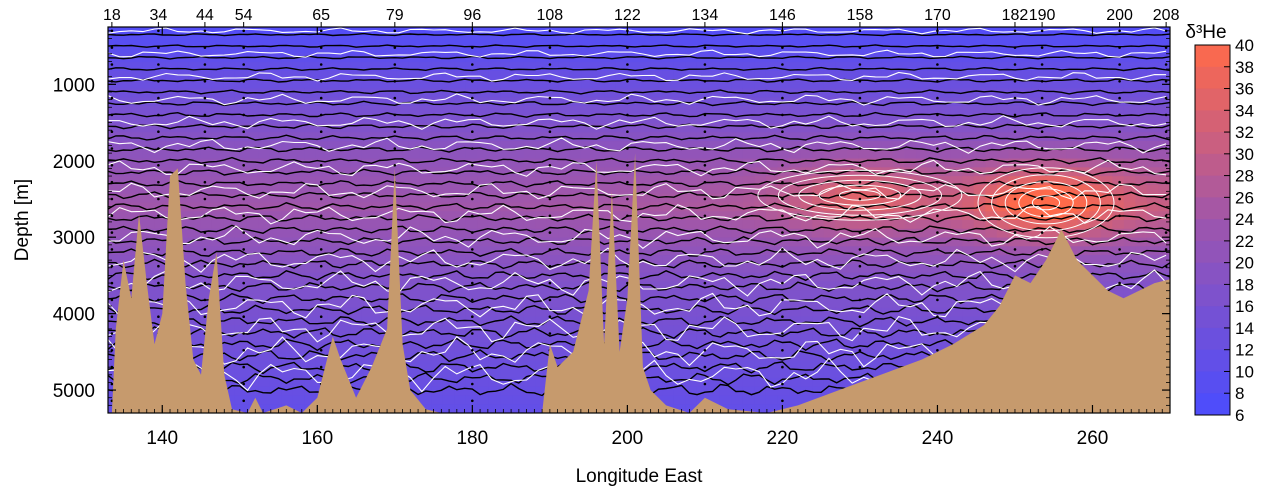  I want to click on station-label: 146, so click(782, 15).